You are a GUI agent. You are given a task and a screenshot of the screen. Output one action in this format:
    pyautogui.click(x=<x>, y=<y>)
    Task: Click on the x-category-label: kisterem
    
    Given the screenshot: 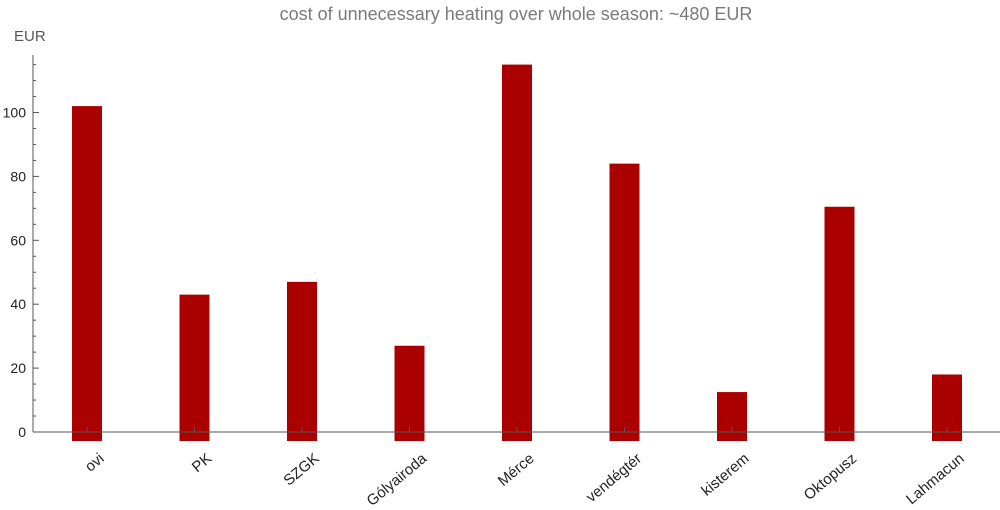 What is the action you would take?
    pyautogui.click(x=725, y=474)
    